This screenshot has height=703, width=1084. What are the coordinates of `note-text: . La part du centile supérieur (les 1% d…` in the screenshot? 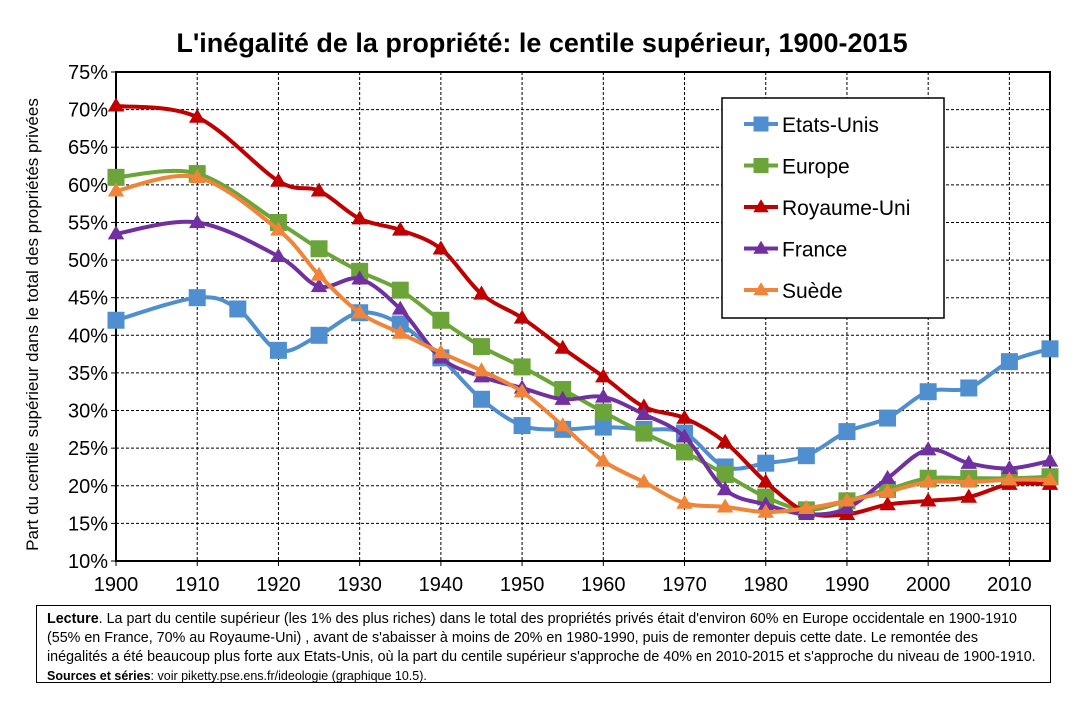 It's located at (541, 638).